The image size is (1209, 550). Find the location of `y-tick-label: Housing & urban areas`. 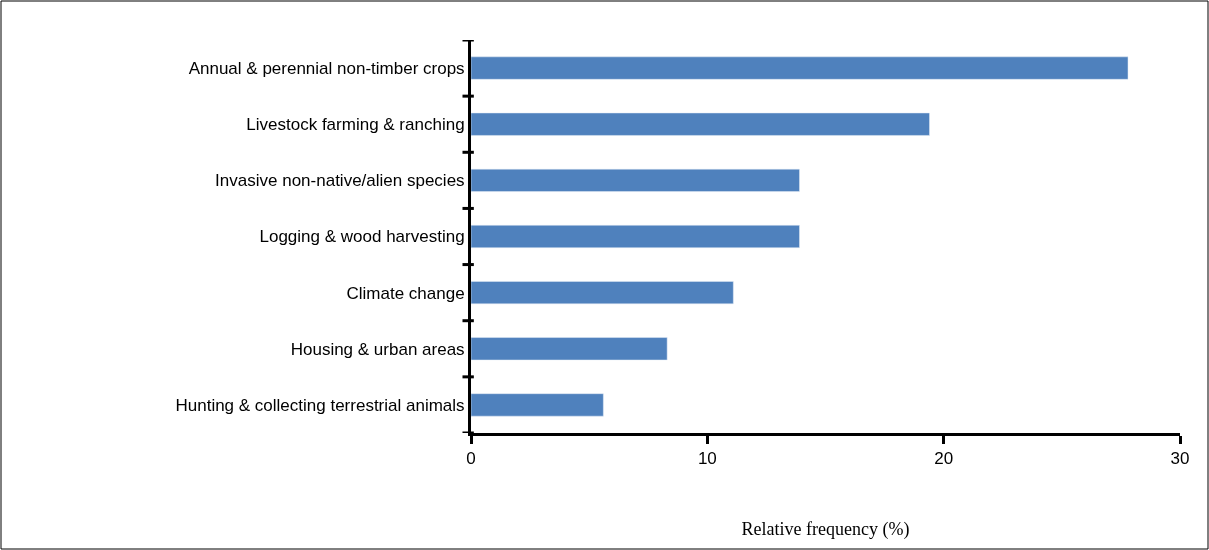

y-tick-label: Housing & urban areas is located at coordinates (377, 349).